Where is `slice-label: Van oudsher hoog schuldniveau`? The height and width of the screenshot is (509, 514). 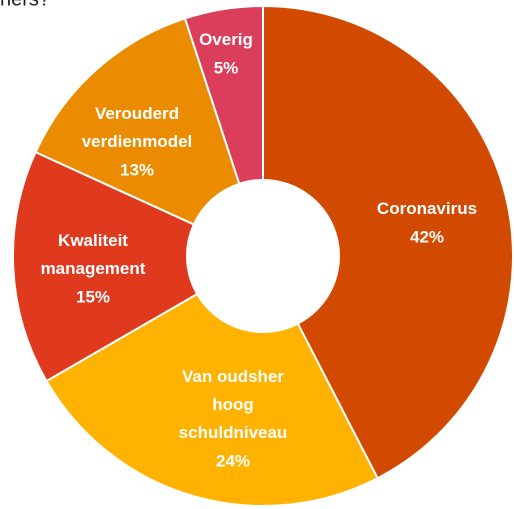
slice-label: Van oudsher hoog schuldniveau is located at coordinates (233, 404).